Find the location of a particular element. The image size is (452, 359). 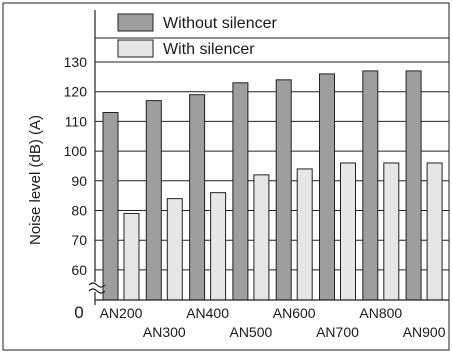

y-tick-label: 70 is located at coordinates (79, 240).